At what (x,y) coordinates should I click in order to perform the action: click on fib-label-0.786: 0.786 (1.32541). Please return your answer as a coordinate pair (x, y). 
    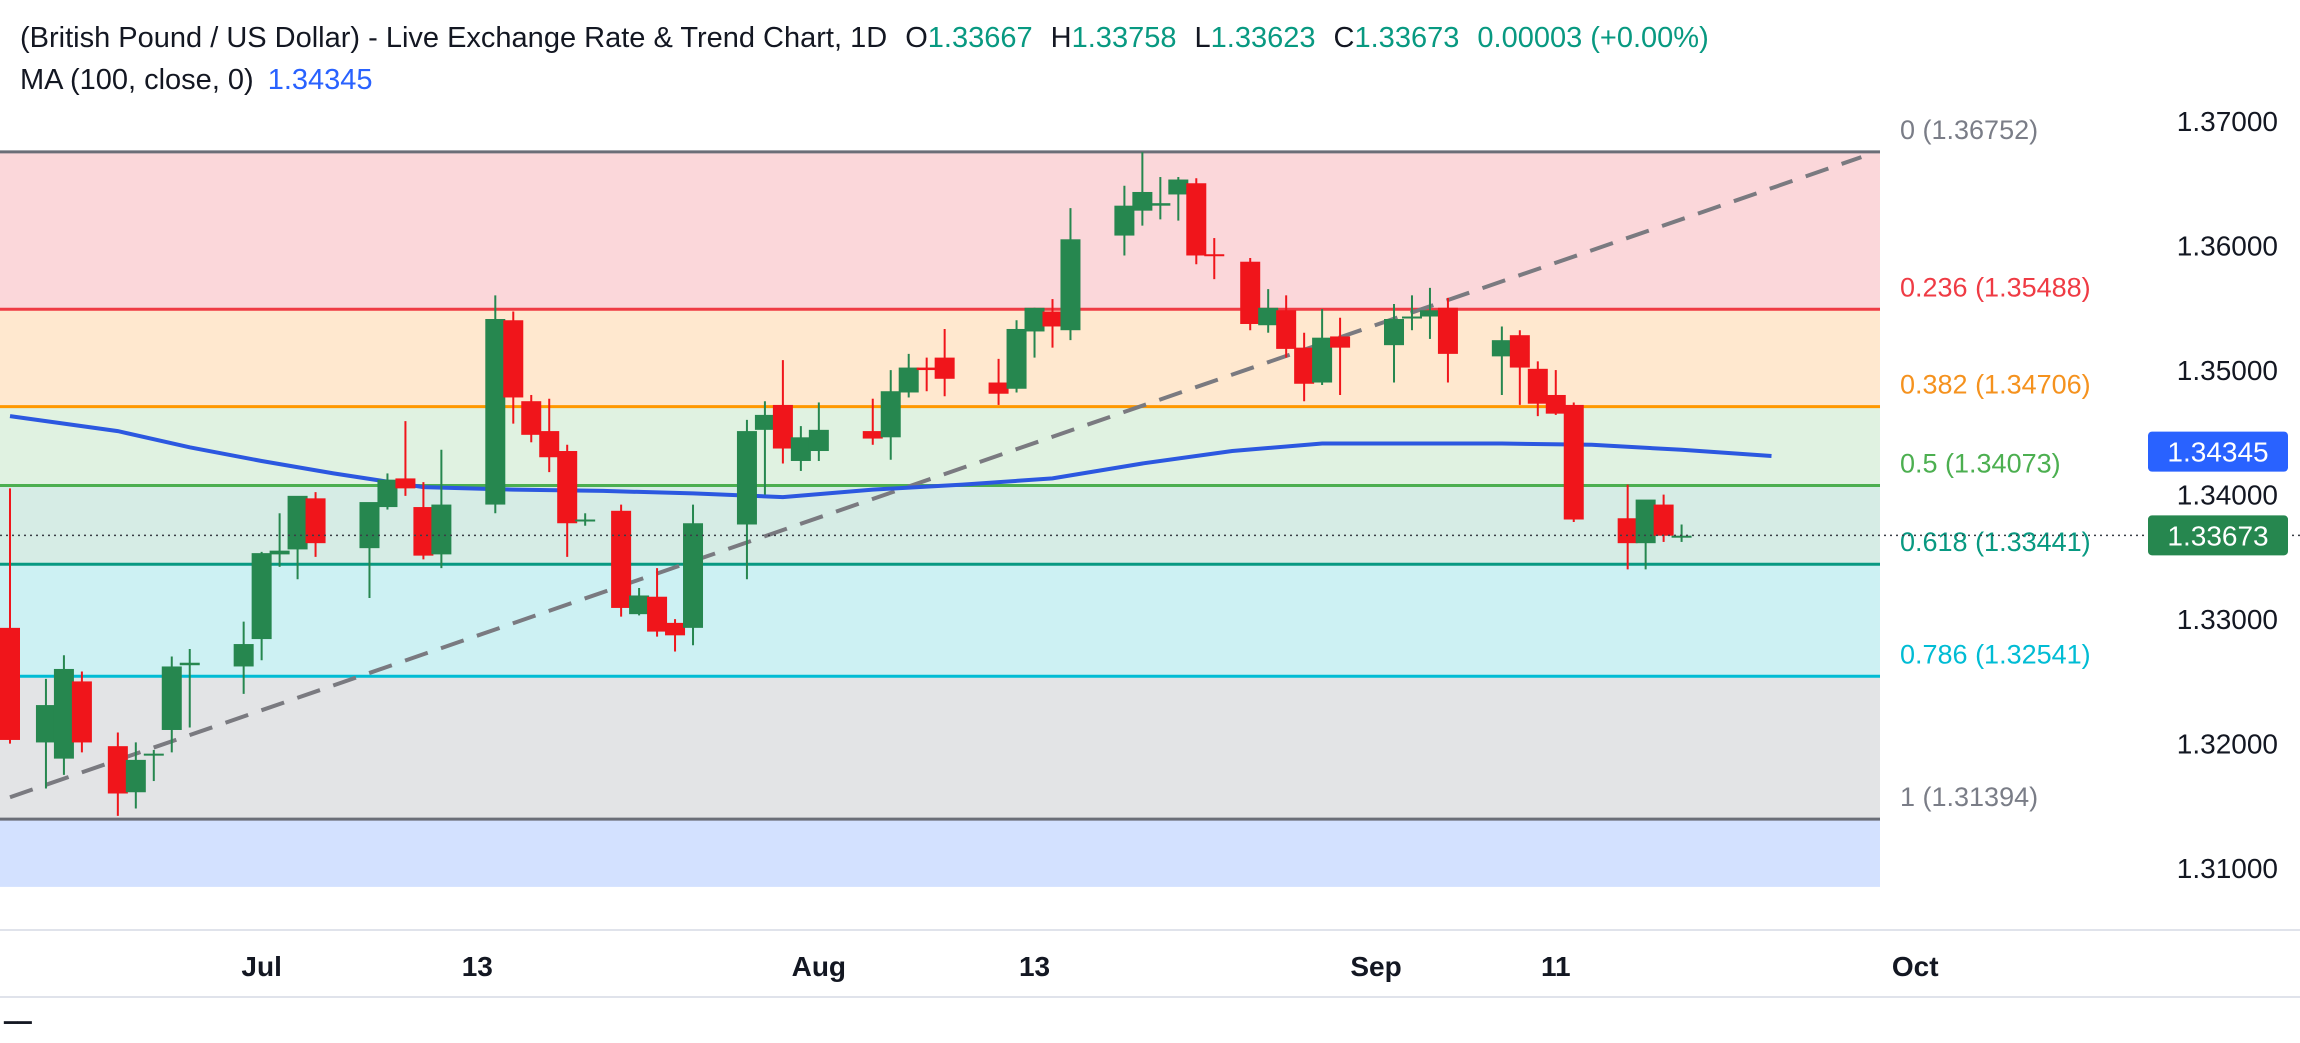
    Looking at the image, I should click on (1995, 654).